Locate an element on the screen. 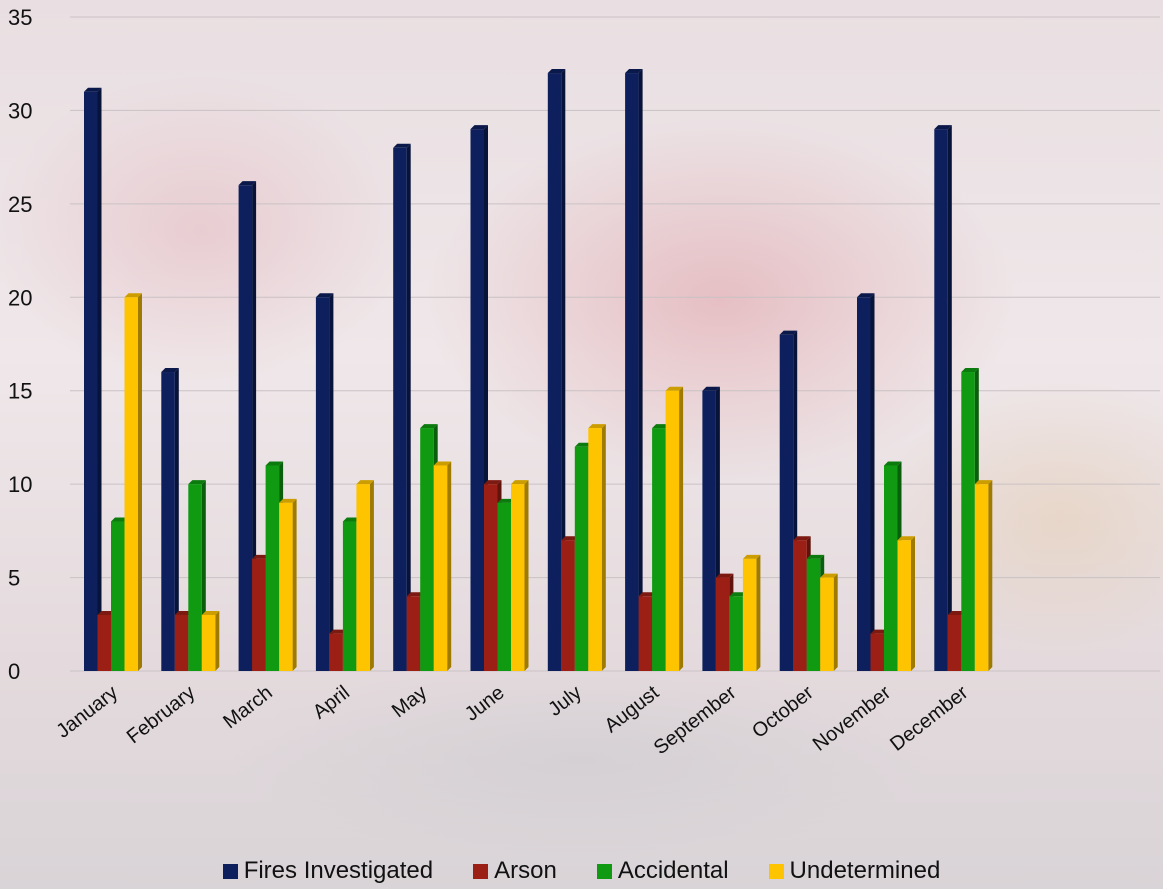  legend-item: Arson is located at coordinates (515, 871).